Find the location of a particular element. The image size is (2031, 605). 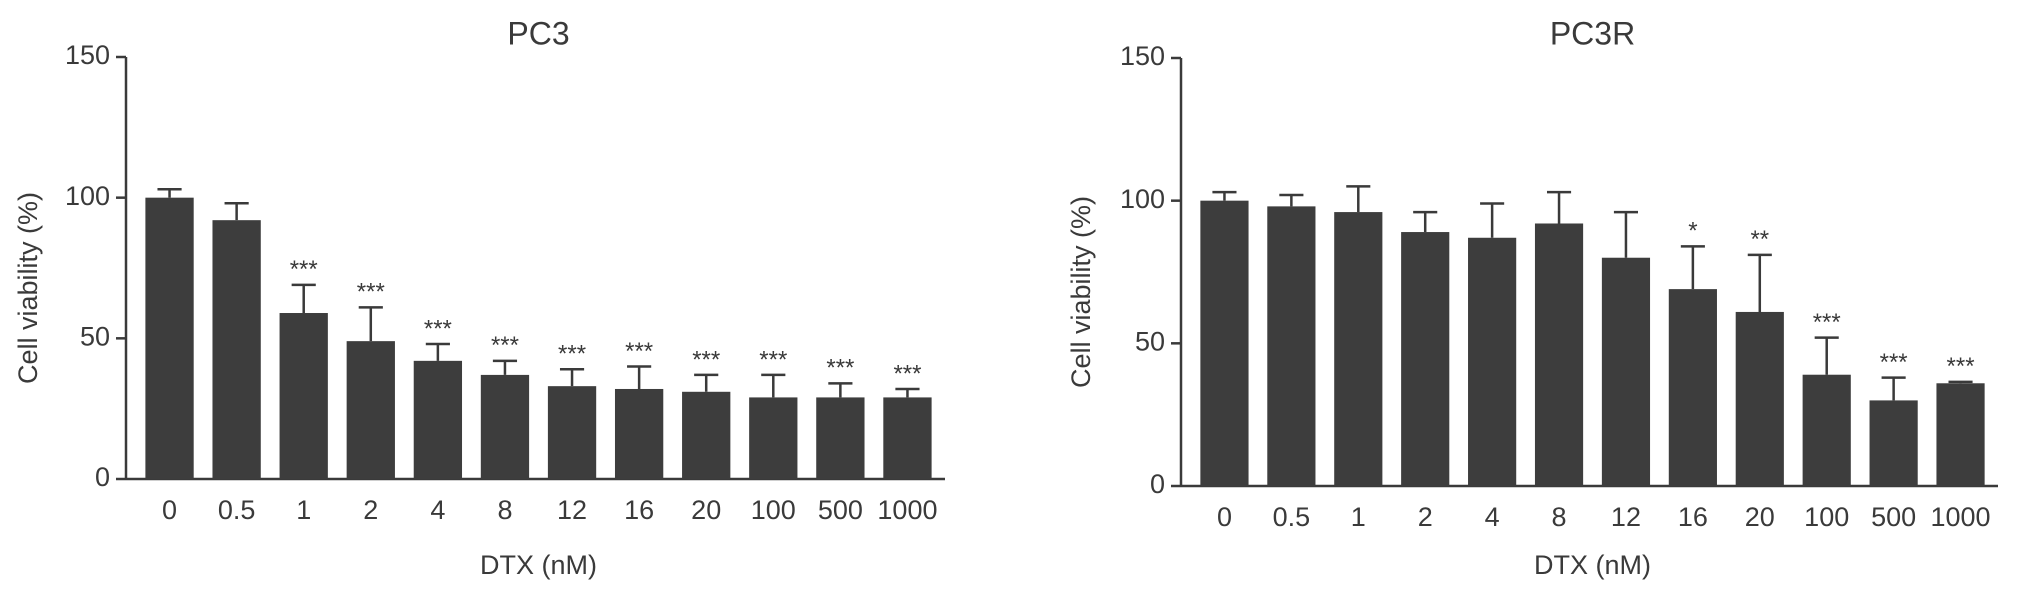

significance-label: ** is located at coordinates (1759, 239).